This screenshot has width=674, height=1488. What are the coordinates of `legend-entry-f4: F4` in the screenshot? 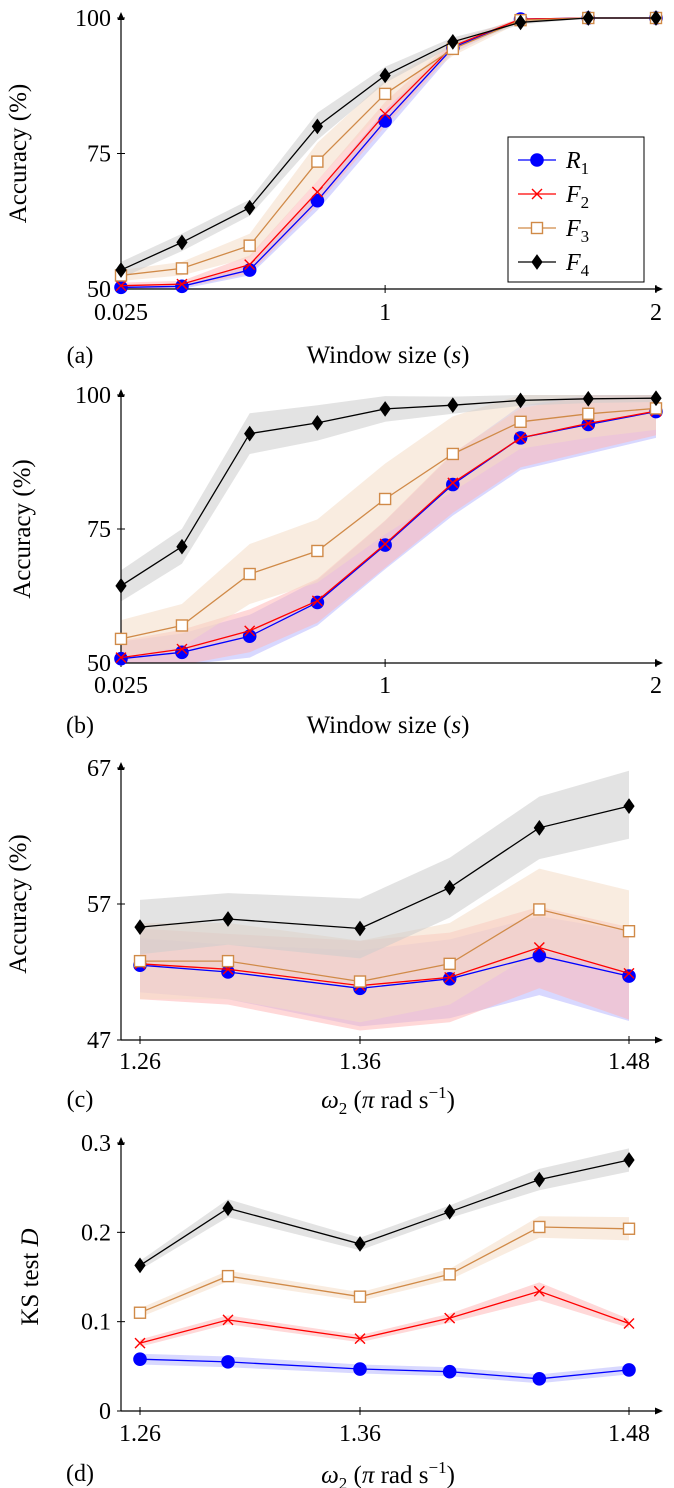 It's located at (554, 265).